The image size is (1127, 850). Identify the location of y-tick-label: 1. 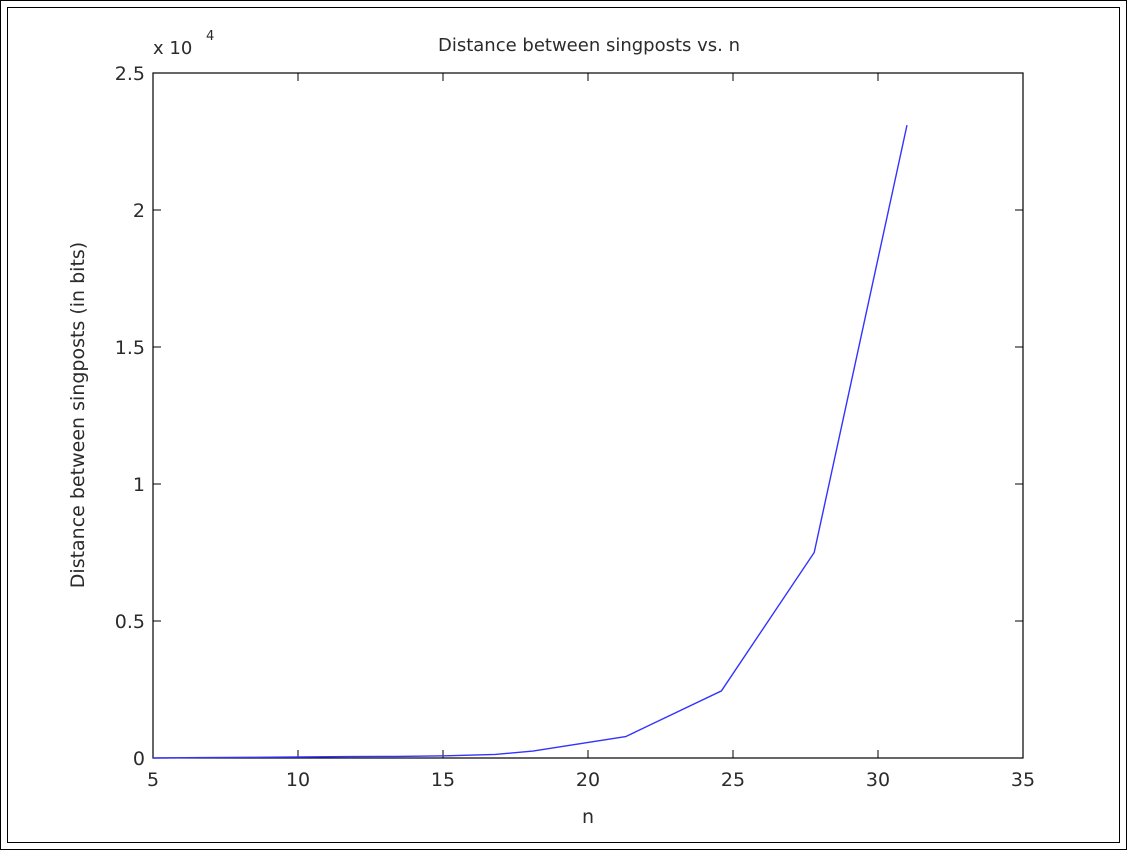
(139, 485).